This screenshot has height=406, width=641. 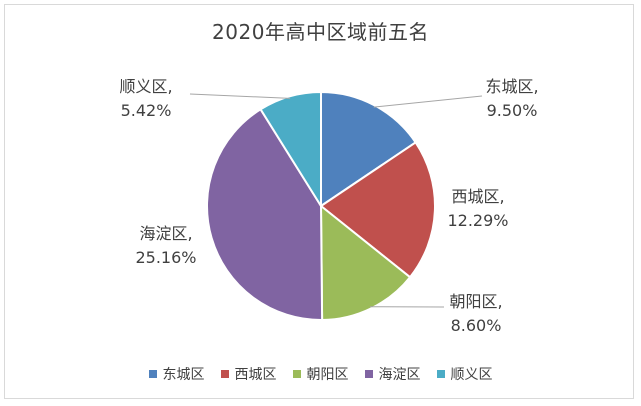 What do you see at coordinates (477, 220) in the screenshot?
I see `data-label-value-1: 12.29%` at bounding box center [477, 220].